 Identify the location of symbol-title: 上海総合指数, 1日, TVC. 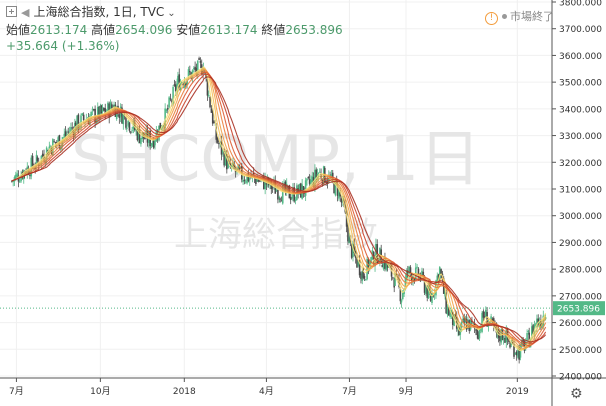
(99, 12).